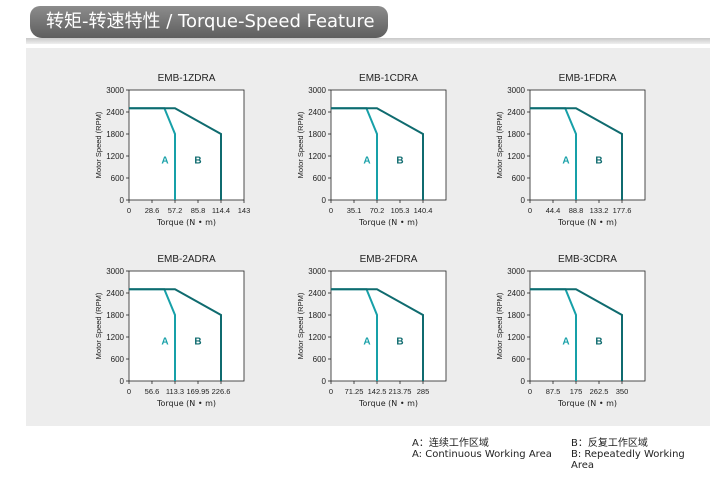  What do you see at coordinates (320, 359) in the screenshot?
I see `y-tick-label: 600` at bounding box center [320, 359].